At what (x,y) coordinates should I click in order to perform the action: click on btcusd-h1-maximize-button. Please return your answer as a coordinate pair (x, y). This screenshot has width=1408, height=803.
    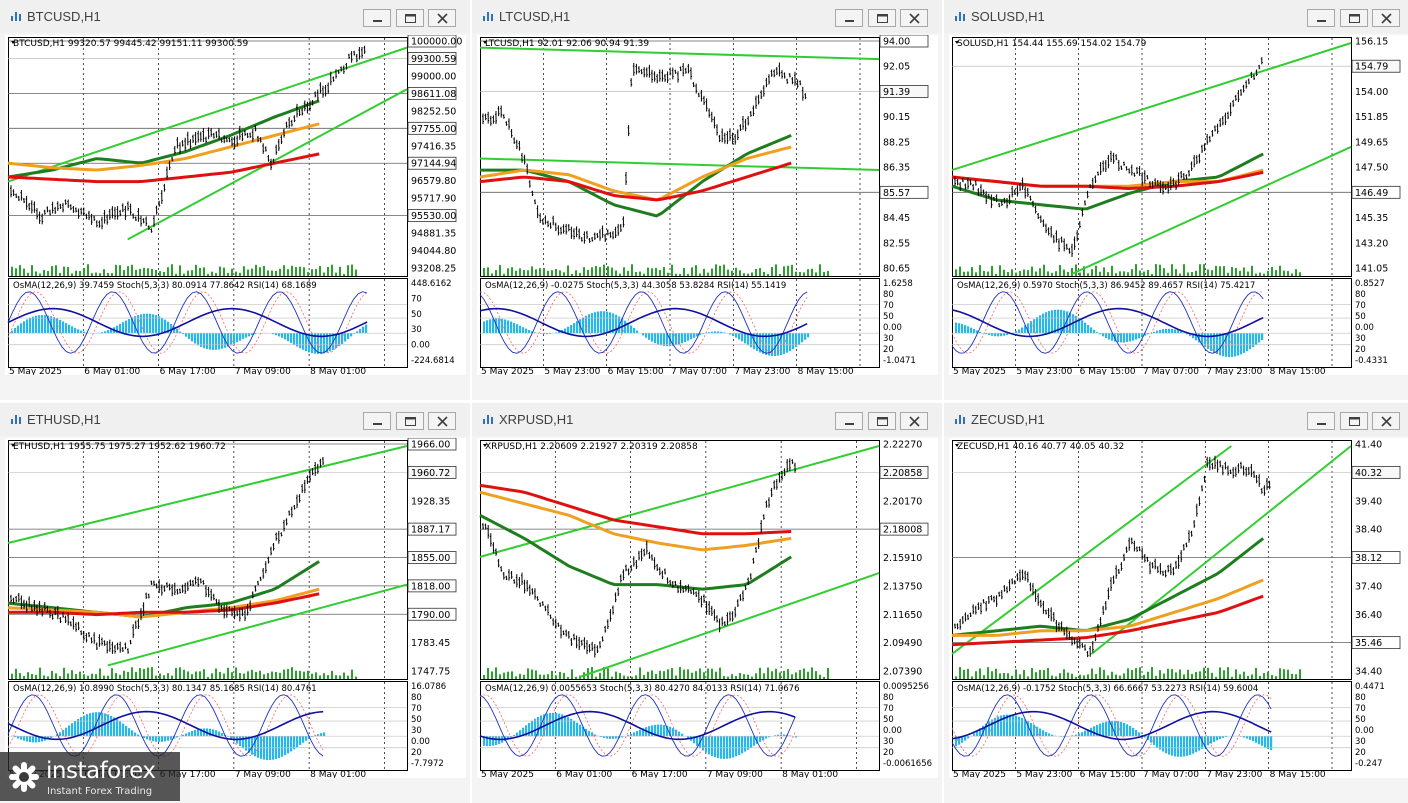
    Looking at the image, I should click on (410, 18).